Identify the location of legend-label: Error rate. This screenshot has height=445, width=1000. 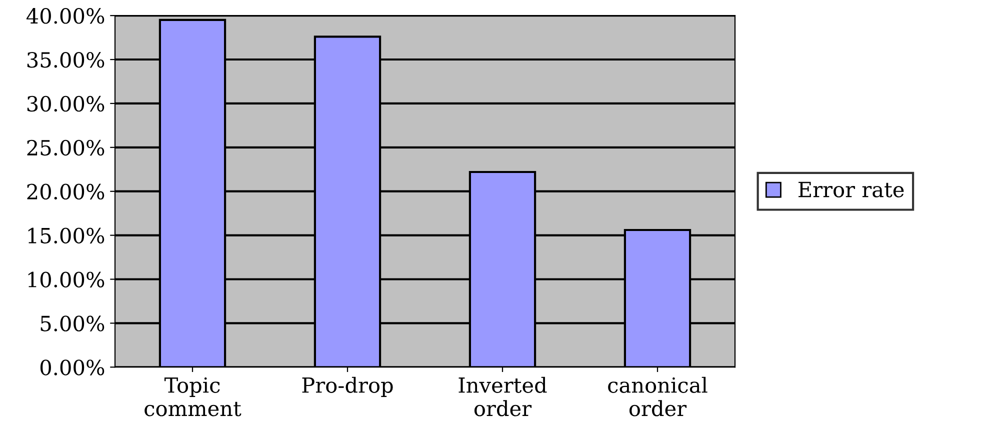
(851, 190).